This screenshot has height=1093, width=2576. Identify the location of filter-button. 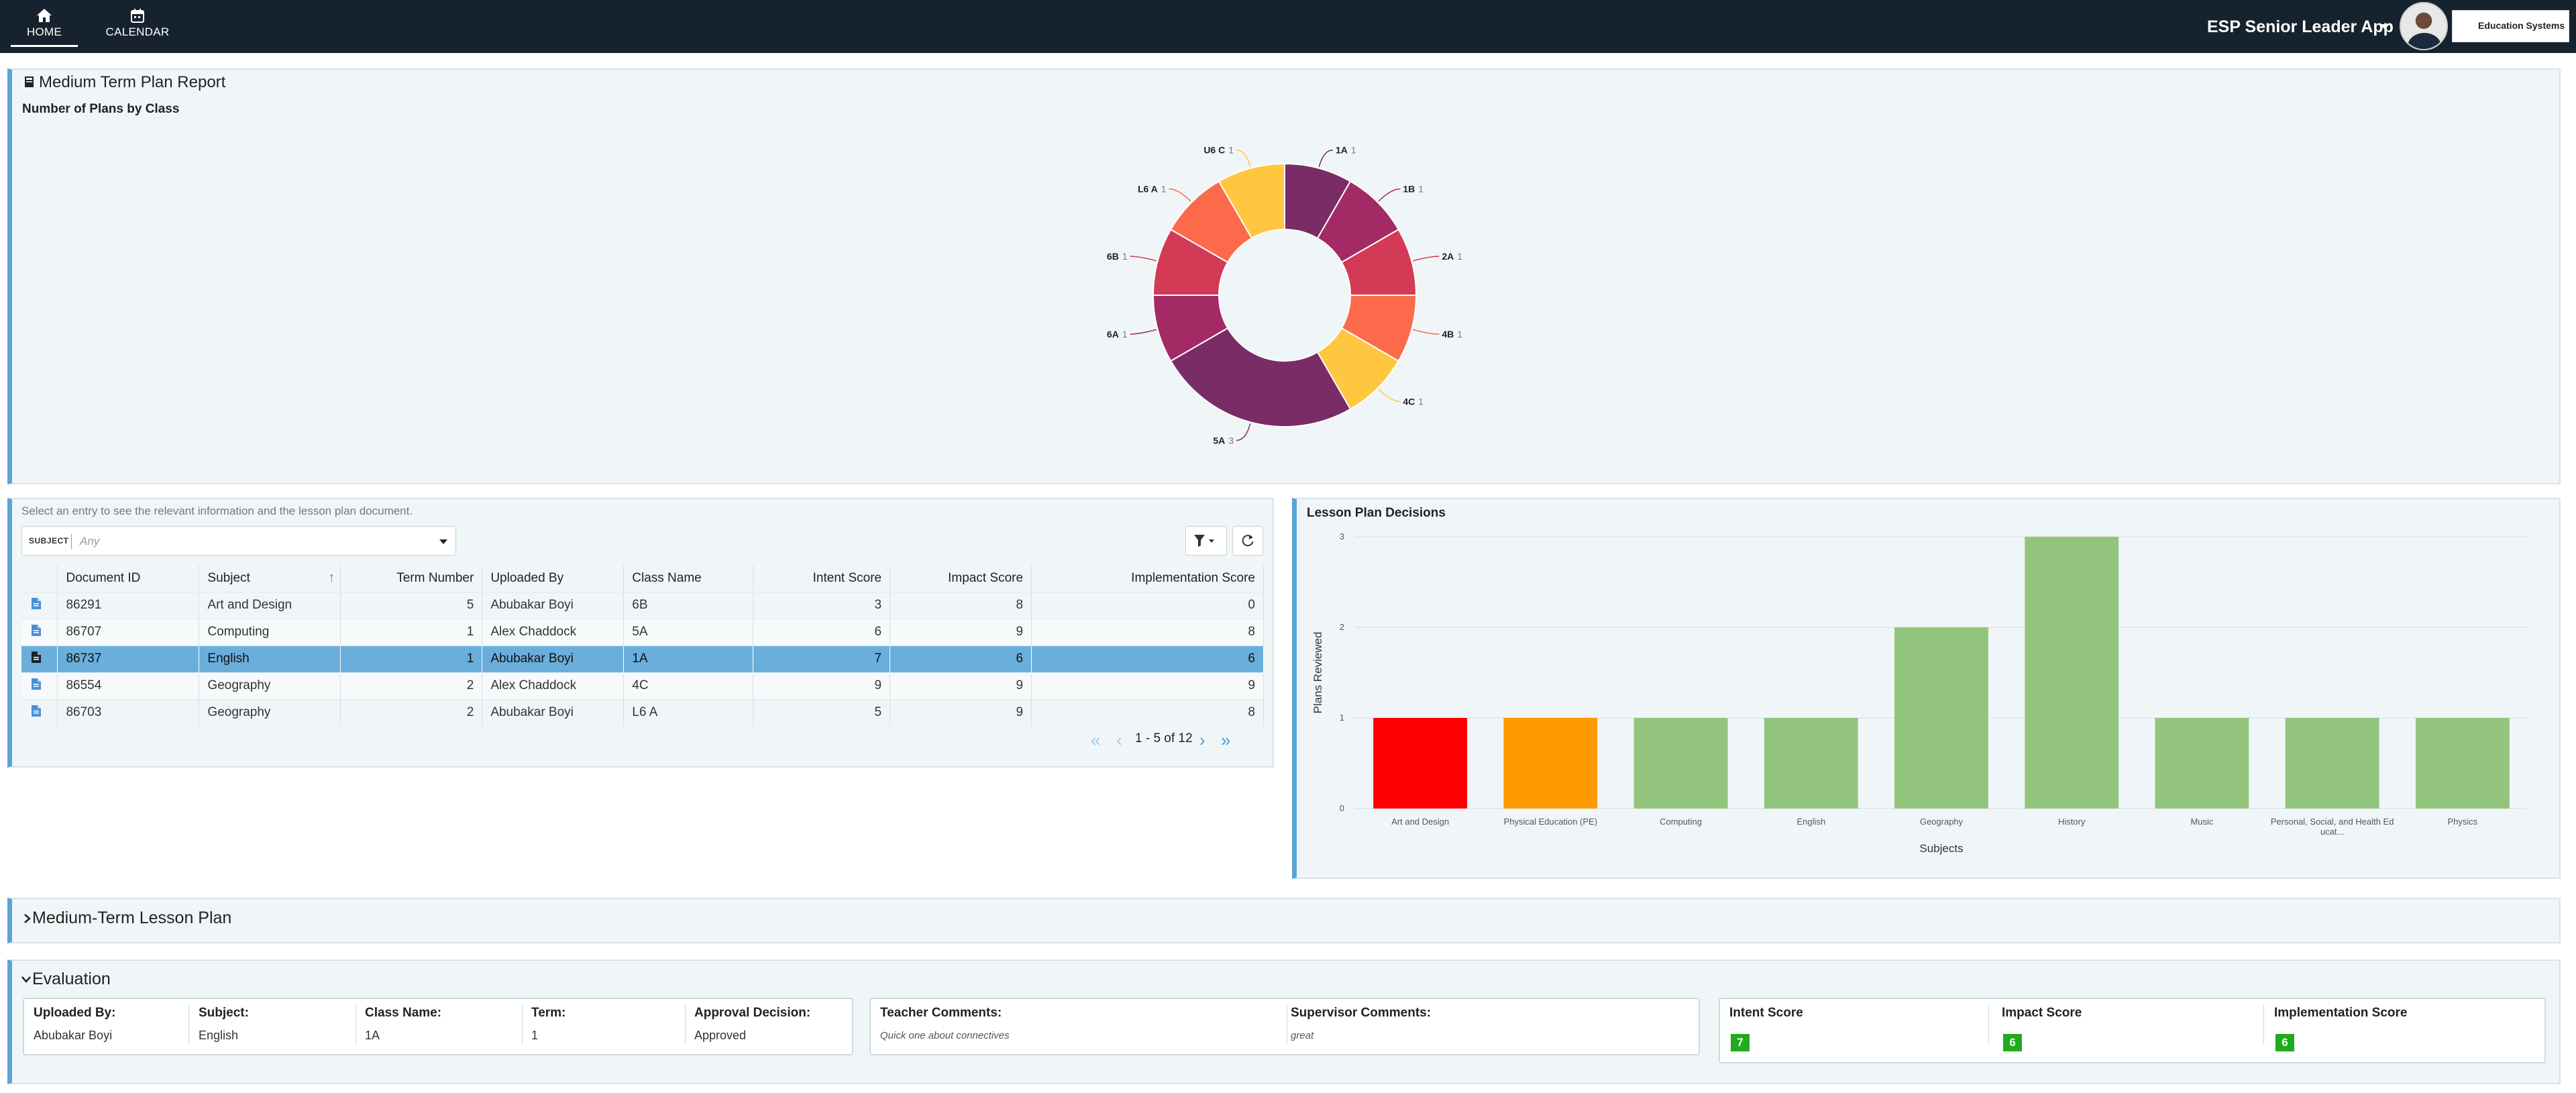
(1206, 541).